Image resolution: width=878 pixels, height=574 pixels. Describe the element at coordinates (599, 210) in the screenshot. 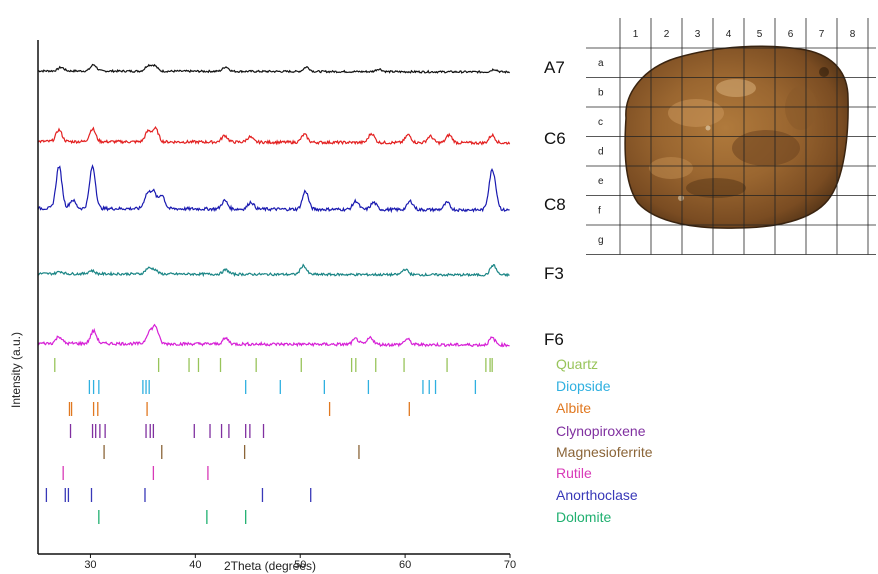

I see `grid-row-label: f` at that location.